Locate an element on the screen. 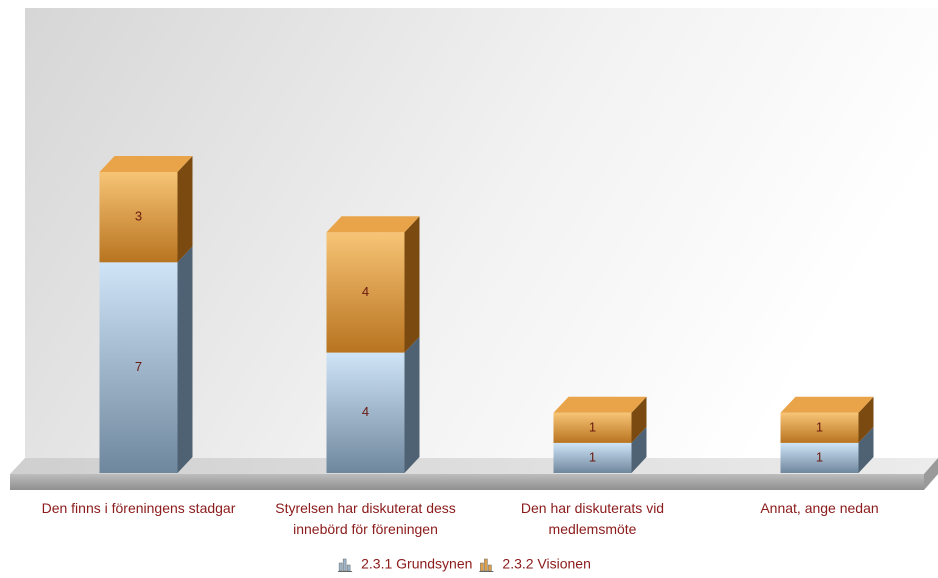 The height and width of the screenshot is (578, 938). value-label: 7 is located at coordinates (138, 366).